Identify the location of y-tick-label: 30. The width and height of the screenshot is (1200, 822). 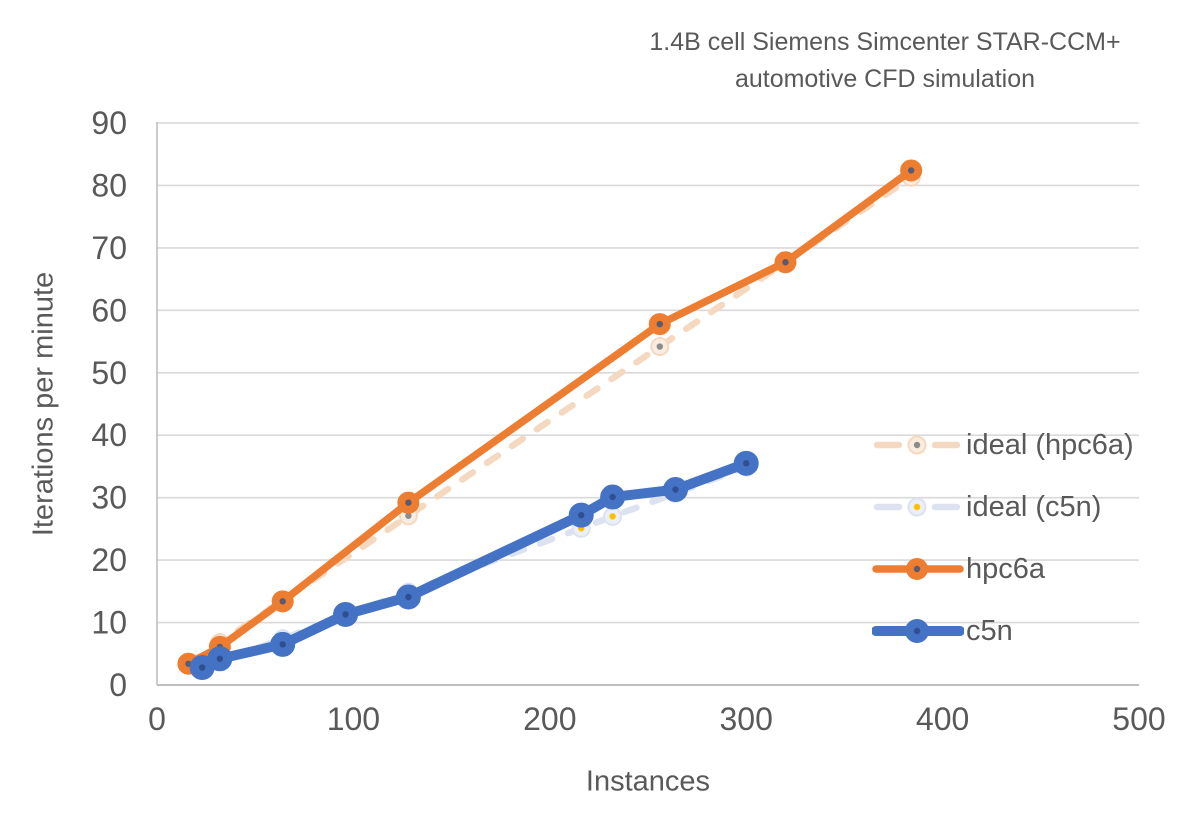
(109, 498).